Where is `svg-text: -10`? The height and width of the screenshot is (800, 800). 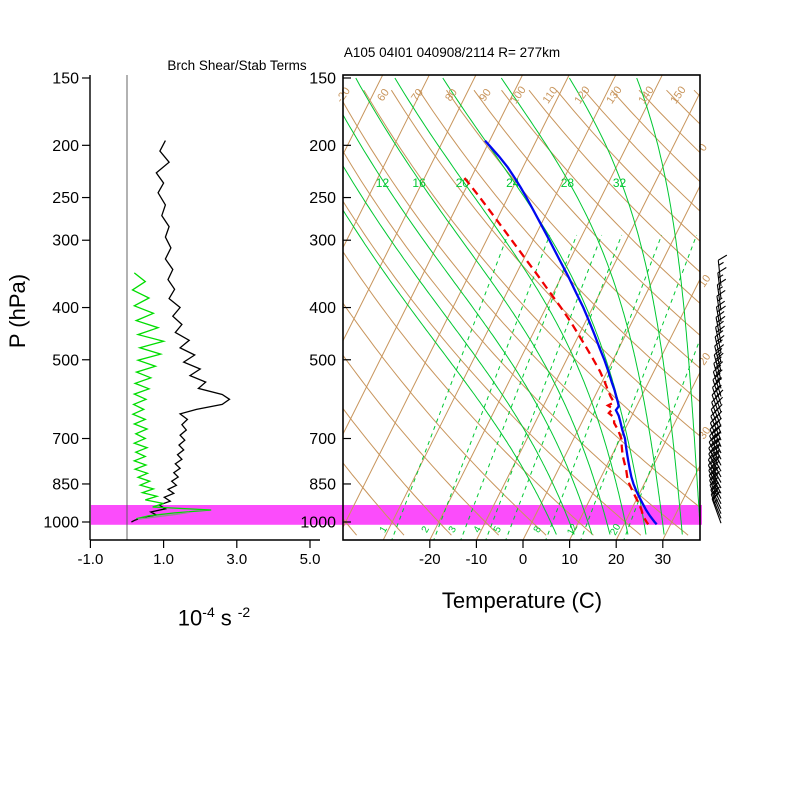 svg-text: -10 is located at coordinates (477, 559).